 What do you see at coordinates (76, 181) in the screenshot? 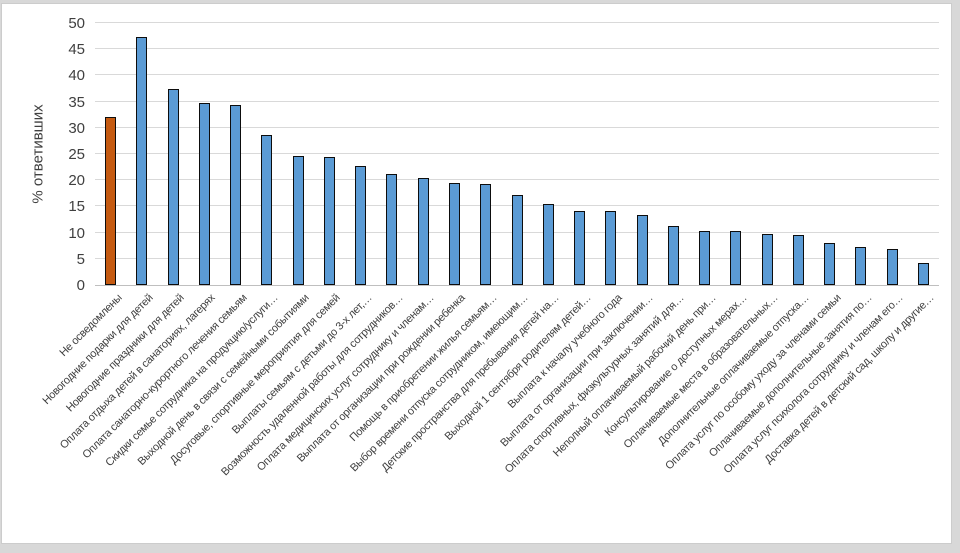
I see `y-axis-tick-label: 20` at bounding box center [76, 181].